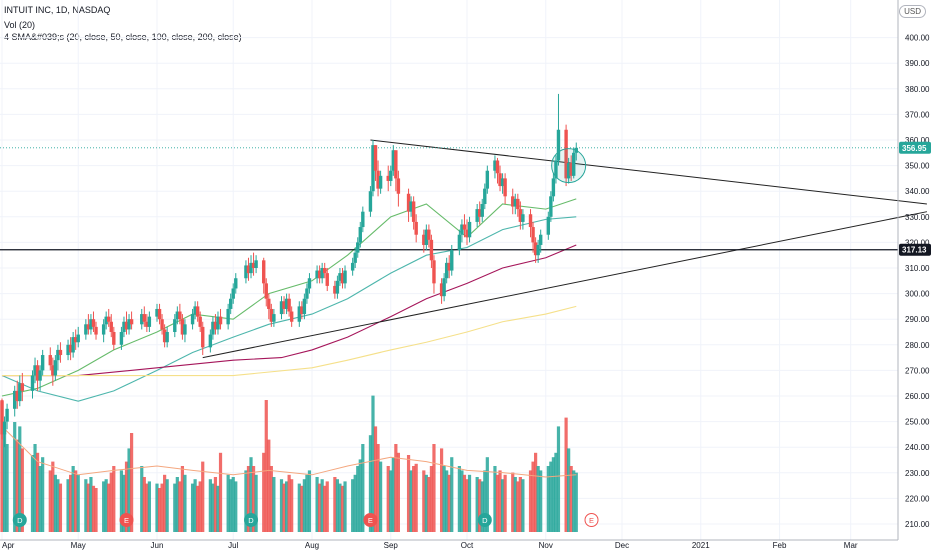  I want to click on currency-badge: USD, so click(912, 11).